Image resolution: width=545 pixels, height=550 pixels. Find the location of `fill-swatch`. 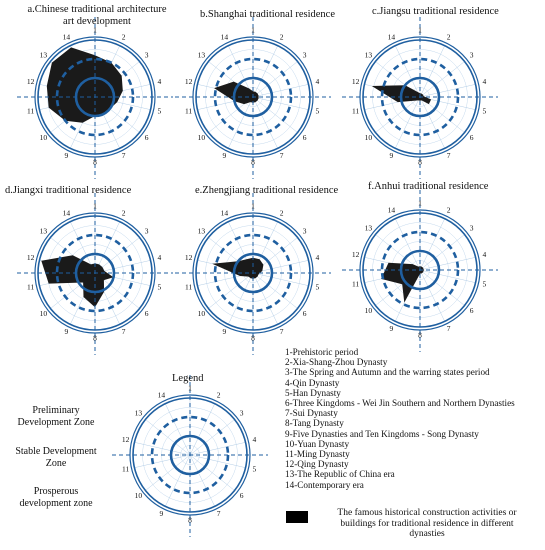

fill-swatch is located at coordinates (297, 517).